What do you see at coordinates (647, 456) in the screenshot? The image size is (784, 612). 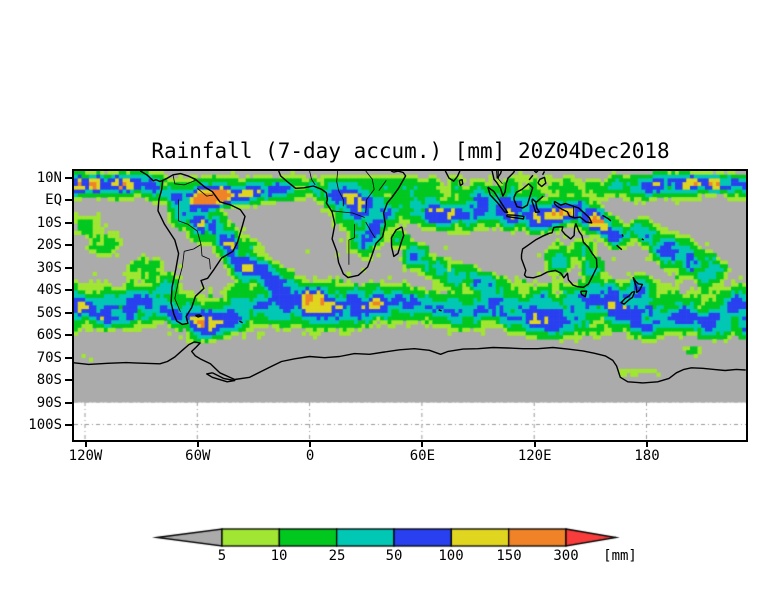 I see `lon-tick-label: 180` at bounding box center [647, 456].